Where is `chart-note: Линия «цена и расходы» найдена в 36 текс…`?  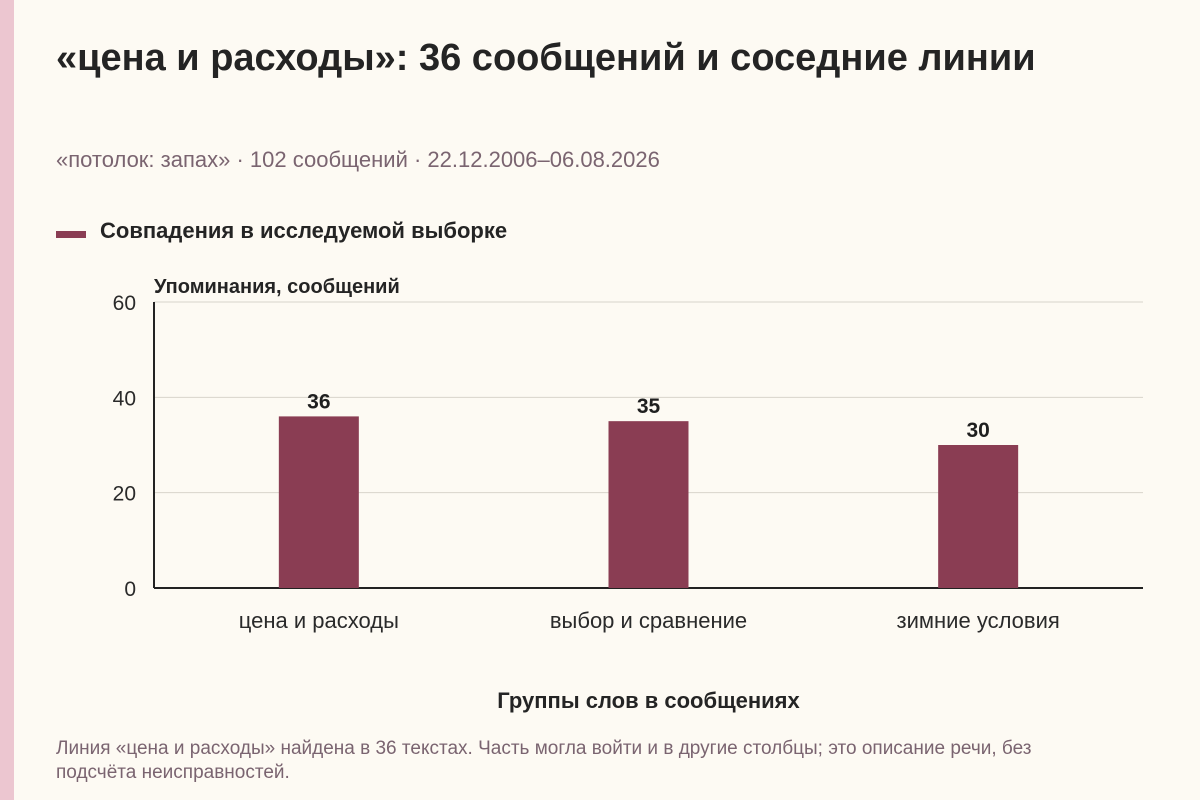 chart-note: Линия «цена и расходы» найдена в 36 текс… is located at coordinates (544, 760).